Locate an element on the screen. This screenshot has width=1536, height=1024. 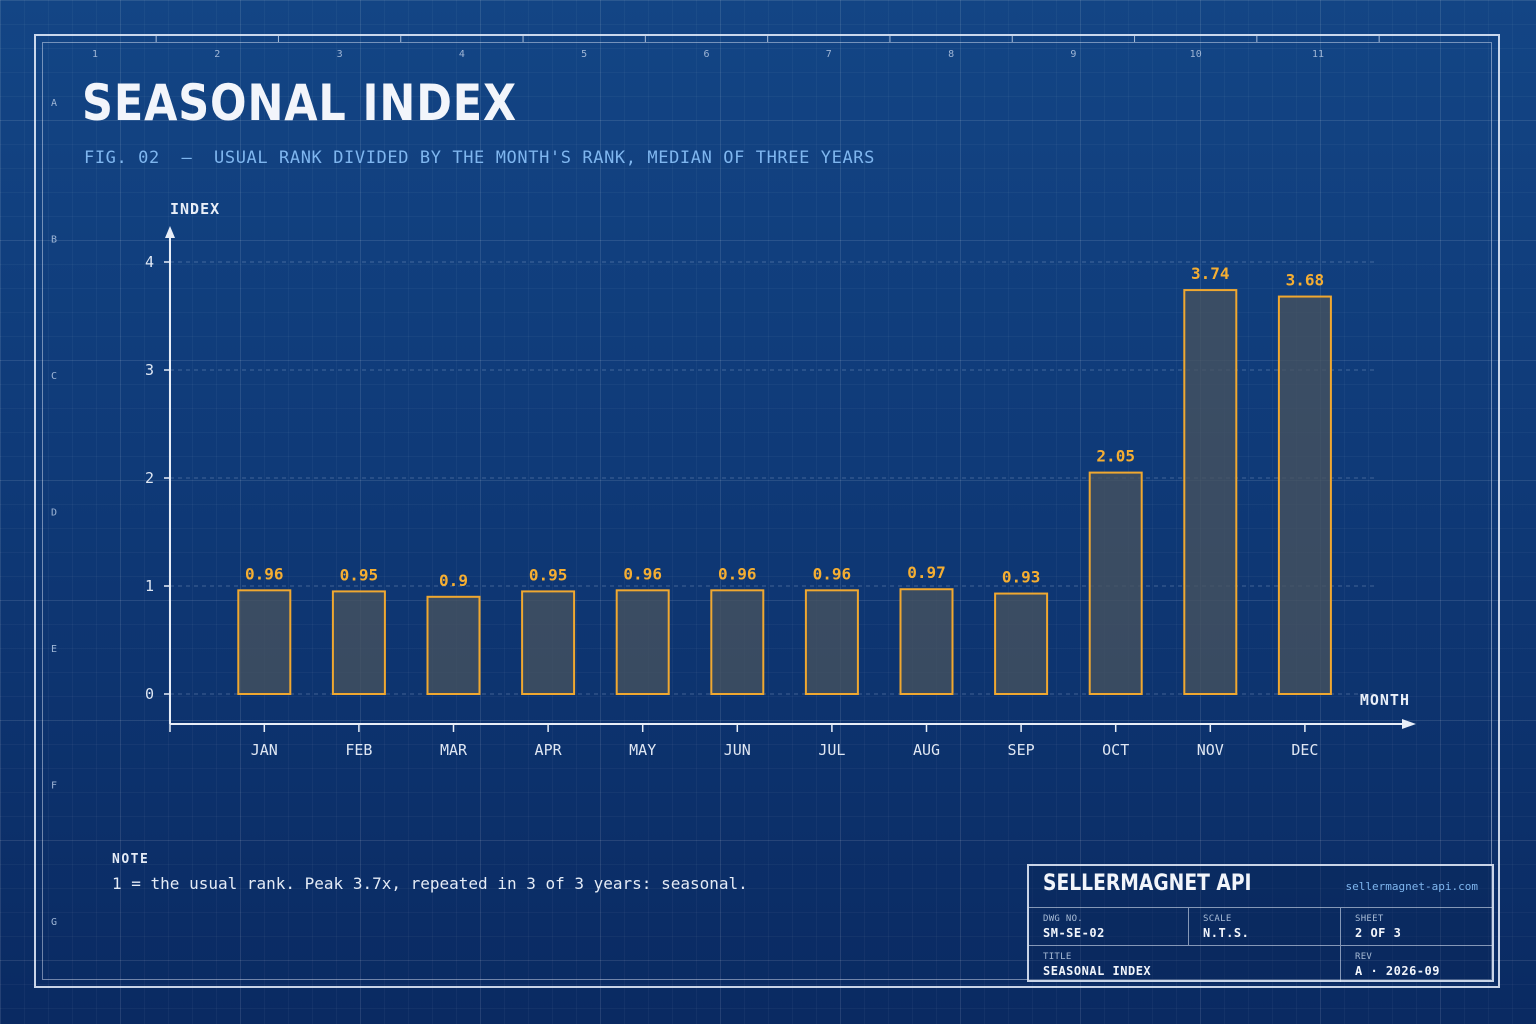
frame-row-label: B is located at coordinates (54, 240).